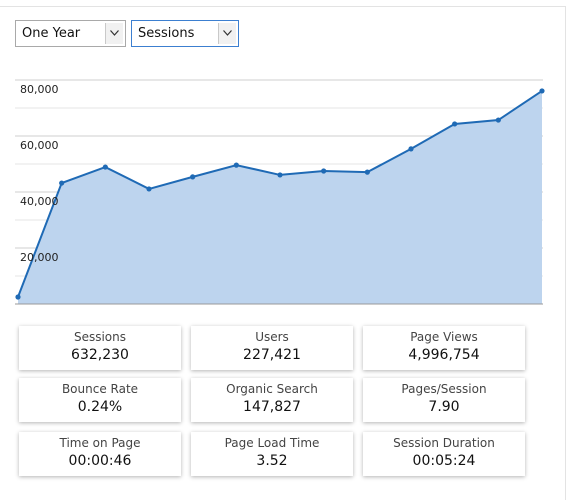 The image size is (569, 500). I want to click on stat-value: 632,230, so click(100, 355).